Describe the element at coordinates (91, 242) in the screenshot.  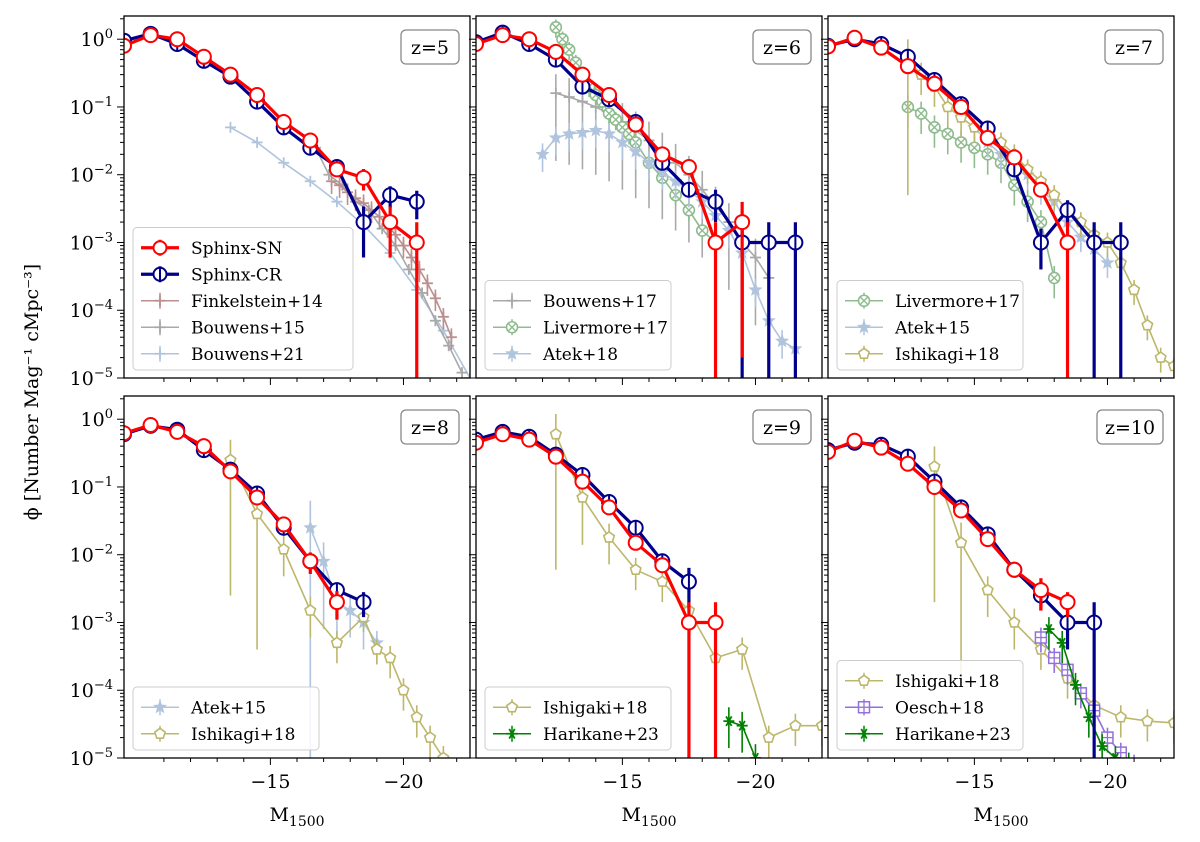
I see `y-tick-label: 10⁻³` at that location.